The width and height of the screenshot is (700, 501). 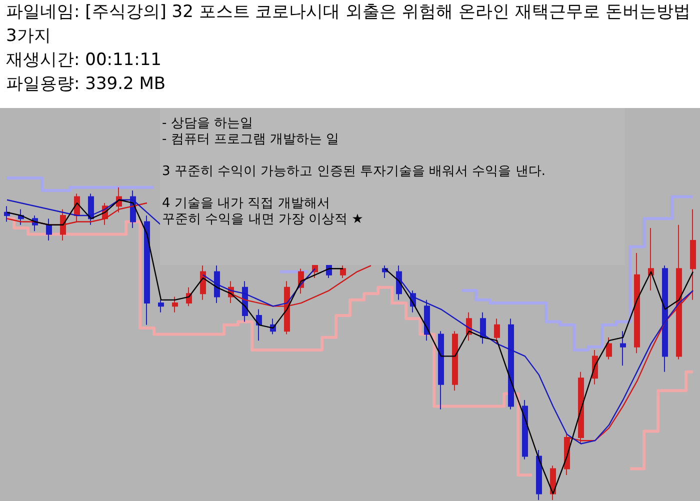 I want to click on text: 파일용량: 339.2 MB, so click(x=86, y=84).